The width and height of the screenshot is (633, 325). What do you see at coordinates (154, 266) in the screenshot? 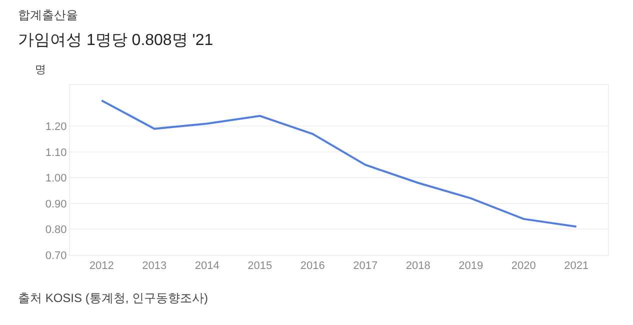
I see `x-tick-label: 2013` at bounding box center [154, 266].